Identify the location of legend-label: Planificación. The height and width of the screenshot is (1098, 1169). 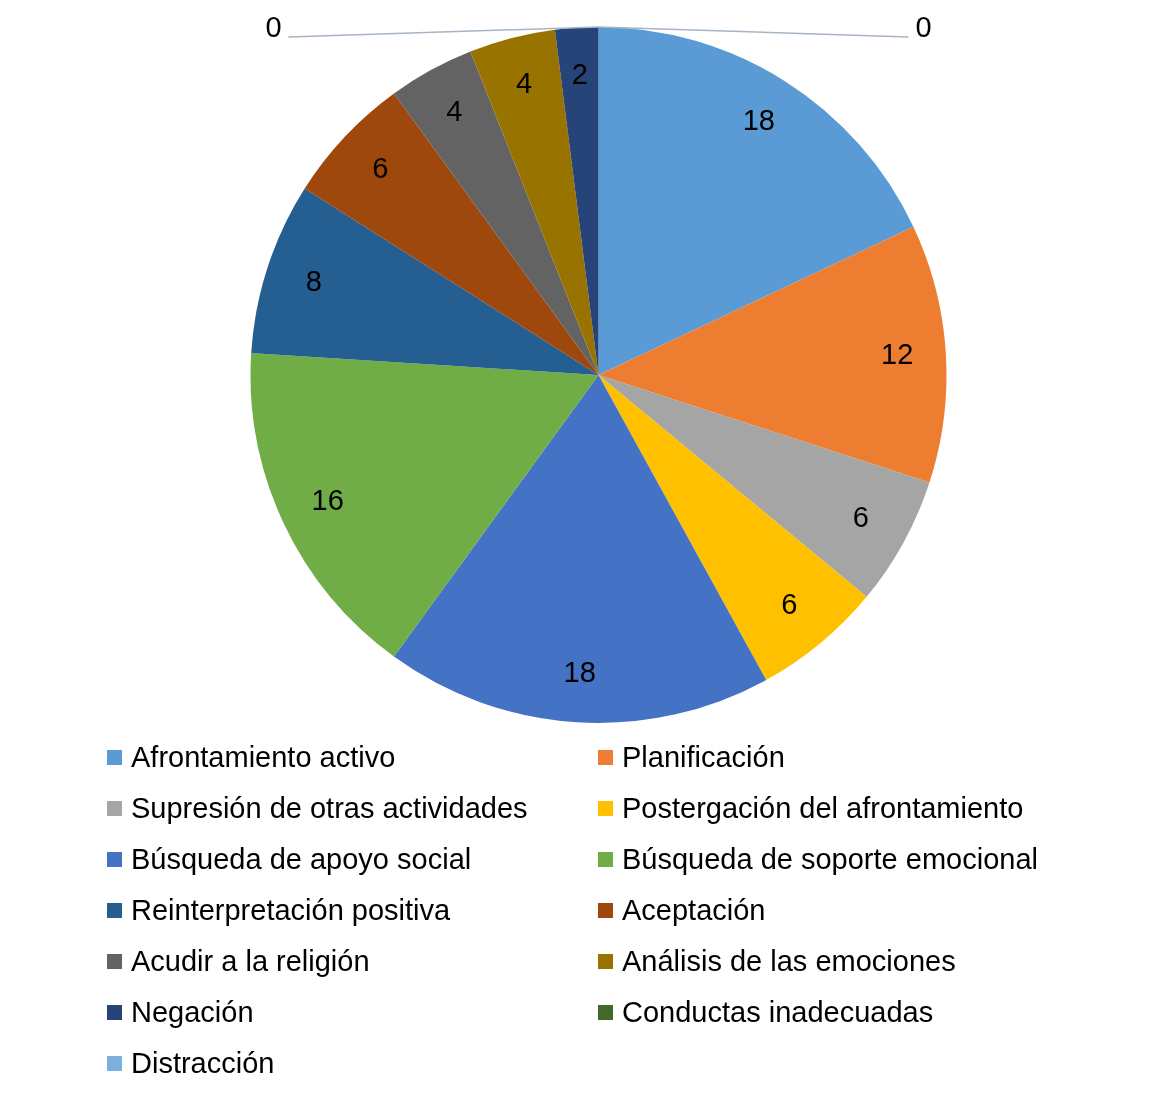
(703, 757).